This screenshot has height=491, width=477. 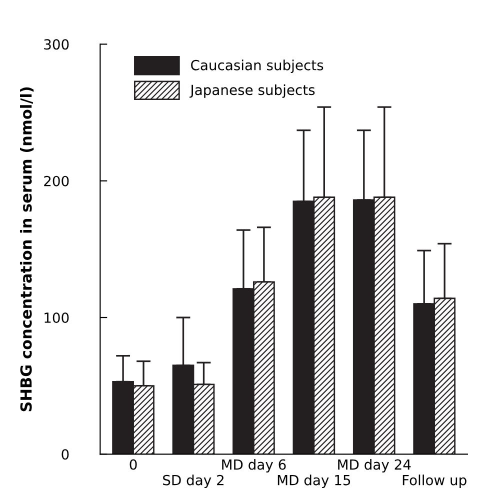 What do you see at coordinates (27, 249) in the screenshot?
I see `y-axis-title: SHBG concentration in serum (nmol/l)` at bounding box center [27, 249].